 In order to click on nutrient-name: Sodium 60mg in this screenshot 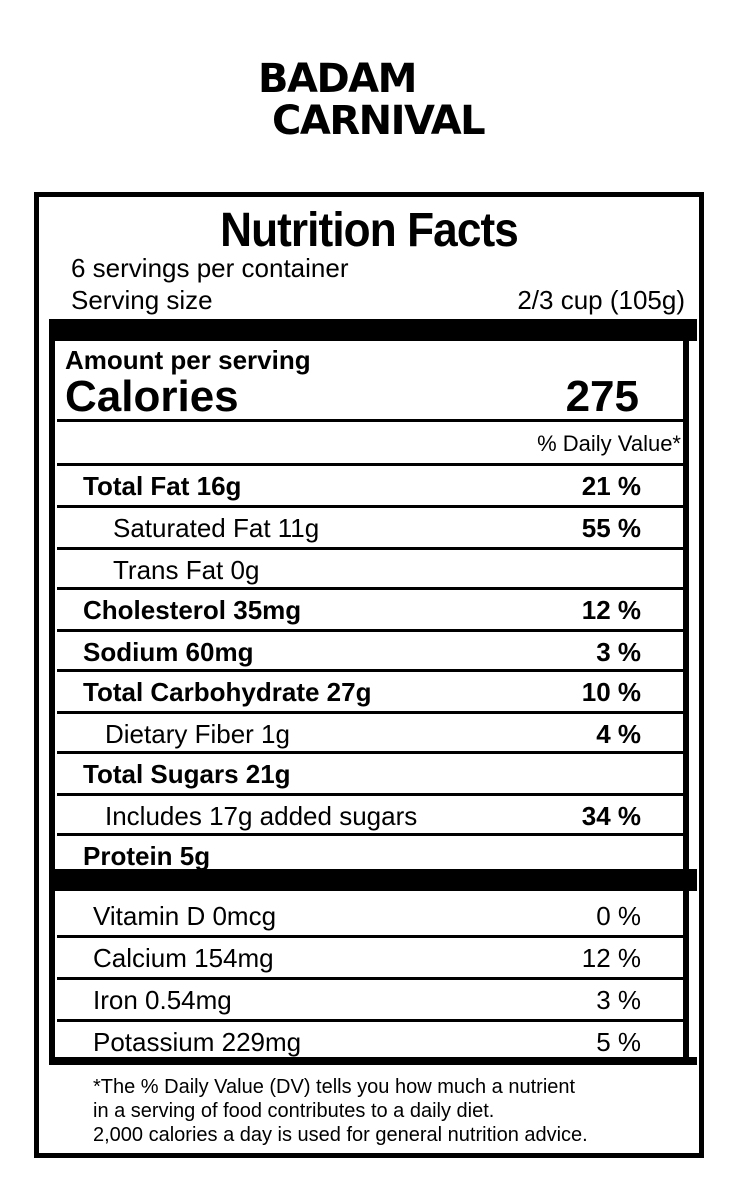, I will do `click(168, 652)`.